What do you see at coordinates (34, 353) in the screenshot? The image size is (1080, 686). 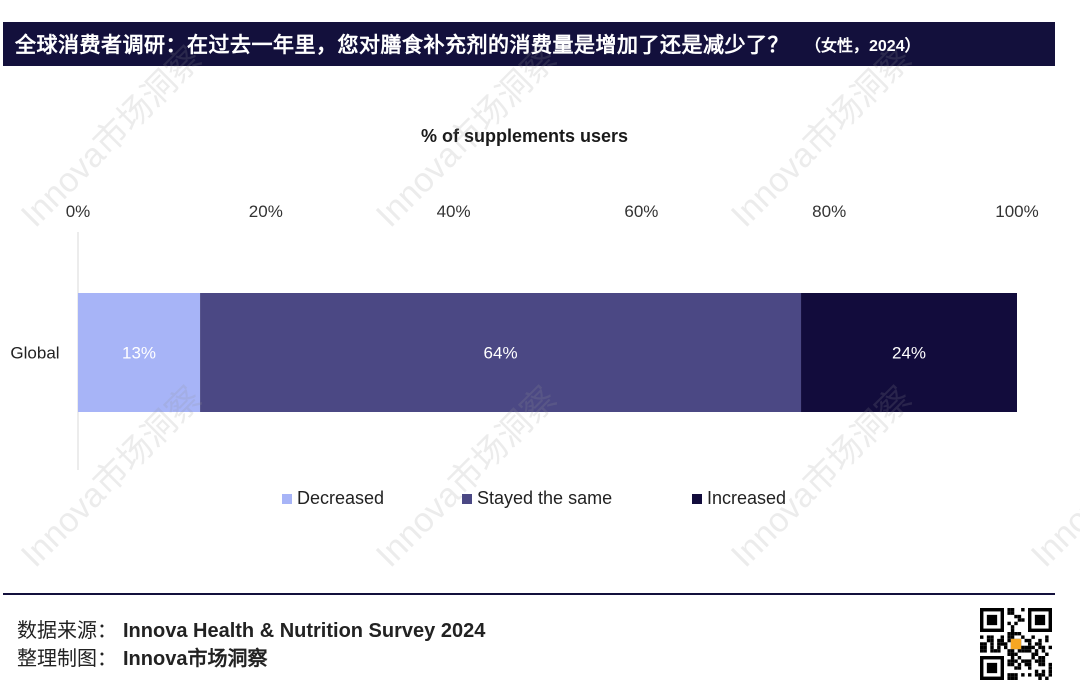 I see `category-label: Global` at bounding box center [34, 353].